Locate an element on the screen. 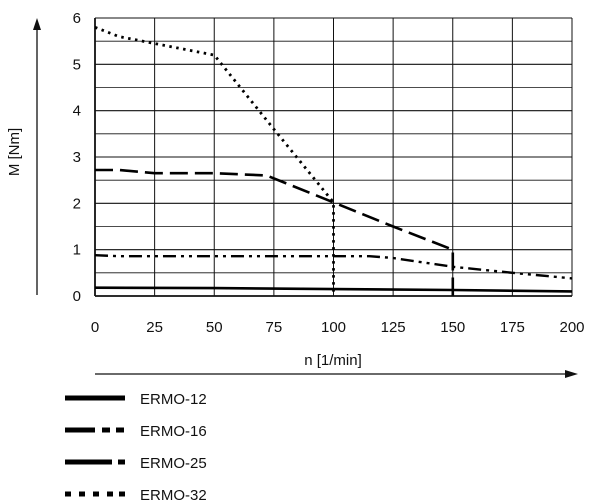 The width and height of the screenshot is (589, 504). x-axis-title: n [1/min] is located at coordinates (333, 360).